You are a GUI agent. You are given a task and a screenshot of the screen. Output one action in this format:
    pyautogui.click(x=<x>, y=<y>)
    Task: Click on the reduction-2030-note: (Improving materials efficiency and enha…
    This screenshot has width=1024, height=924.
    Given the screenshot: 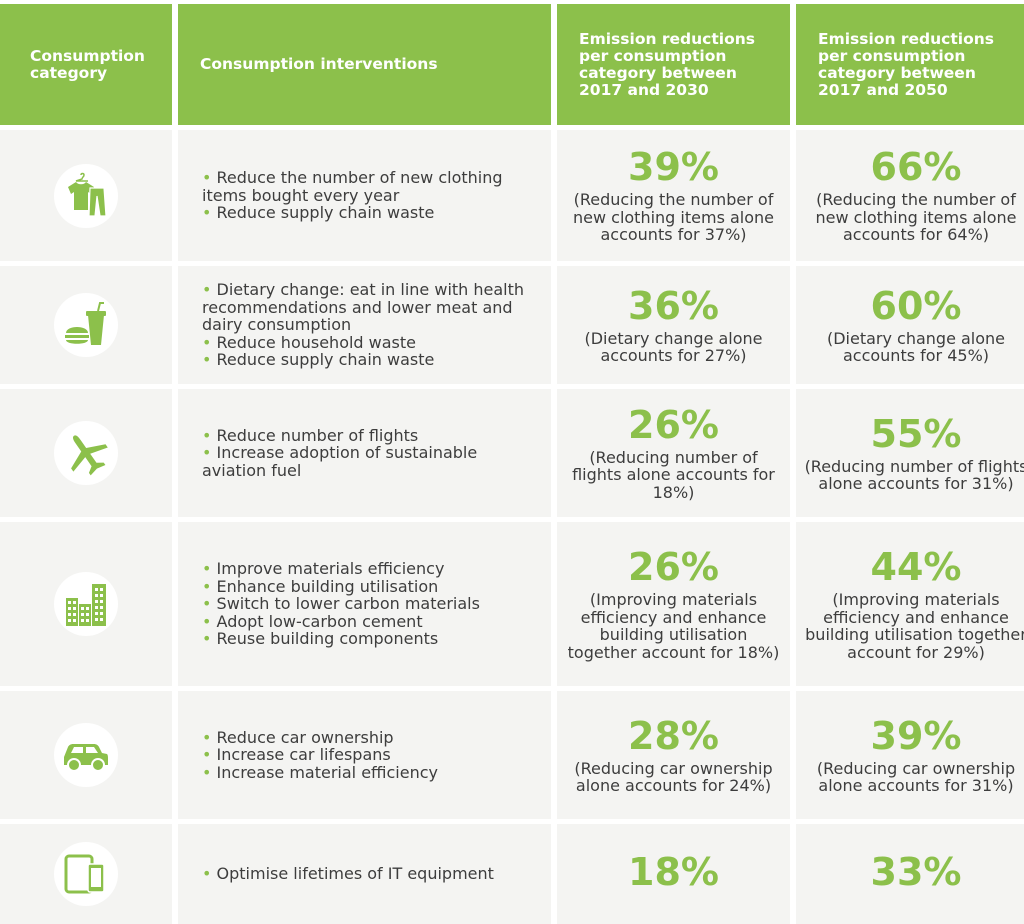 What is the action you would take?
    pyautogui.click(x=673, y=626)
    